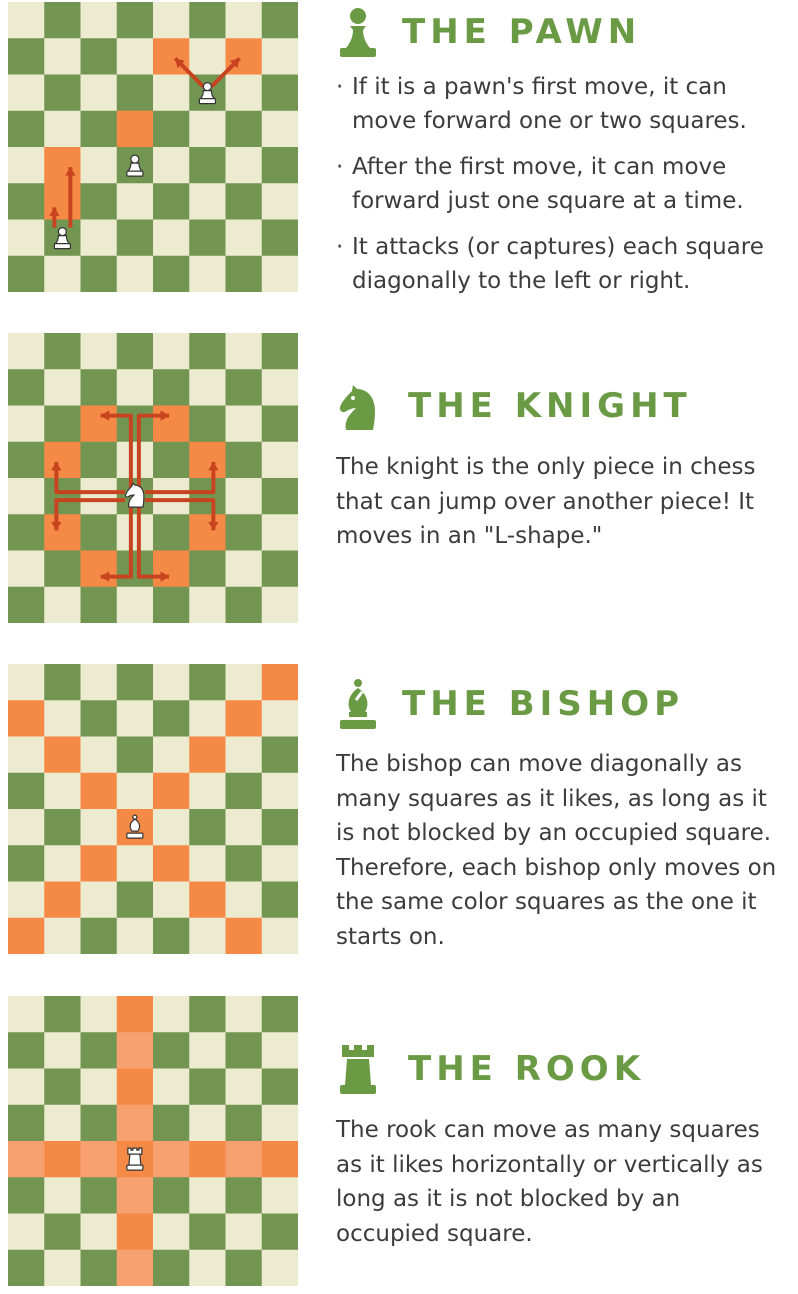 Image resolution: width=798 pixels, height=1294 pixels. Describe the element at coordinates (207, 93) in the screenshot. I see `pawn-piece` at that location.